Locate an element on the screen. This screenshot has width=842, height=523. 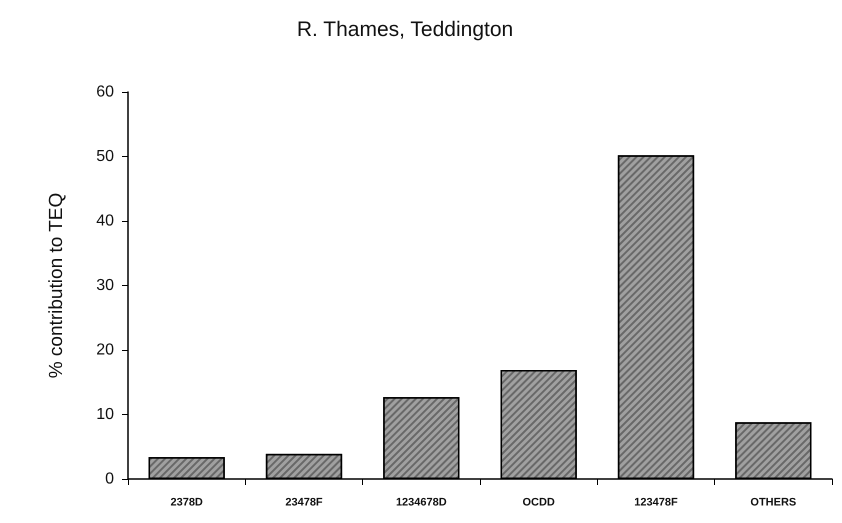
y-tick-label: 30 is located at coordinates (105, 285).